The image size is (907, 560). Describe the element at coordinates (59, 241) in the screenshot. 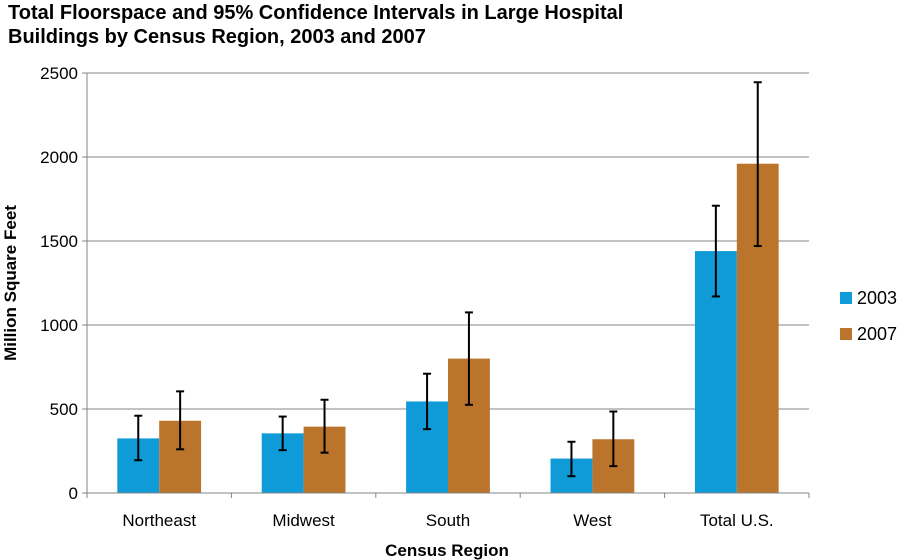

I see `y-tick-label: 1500` at that location.